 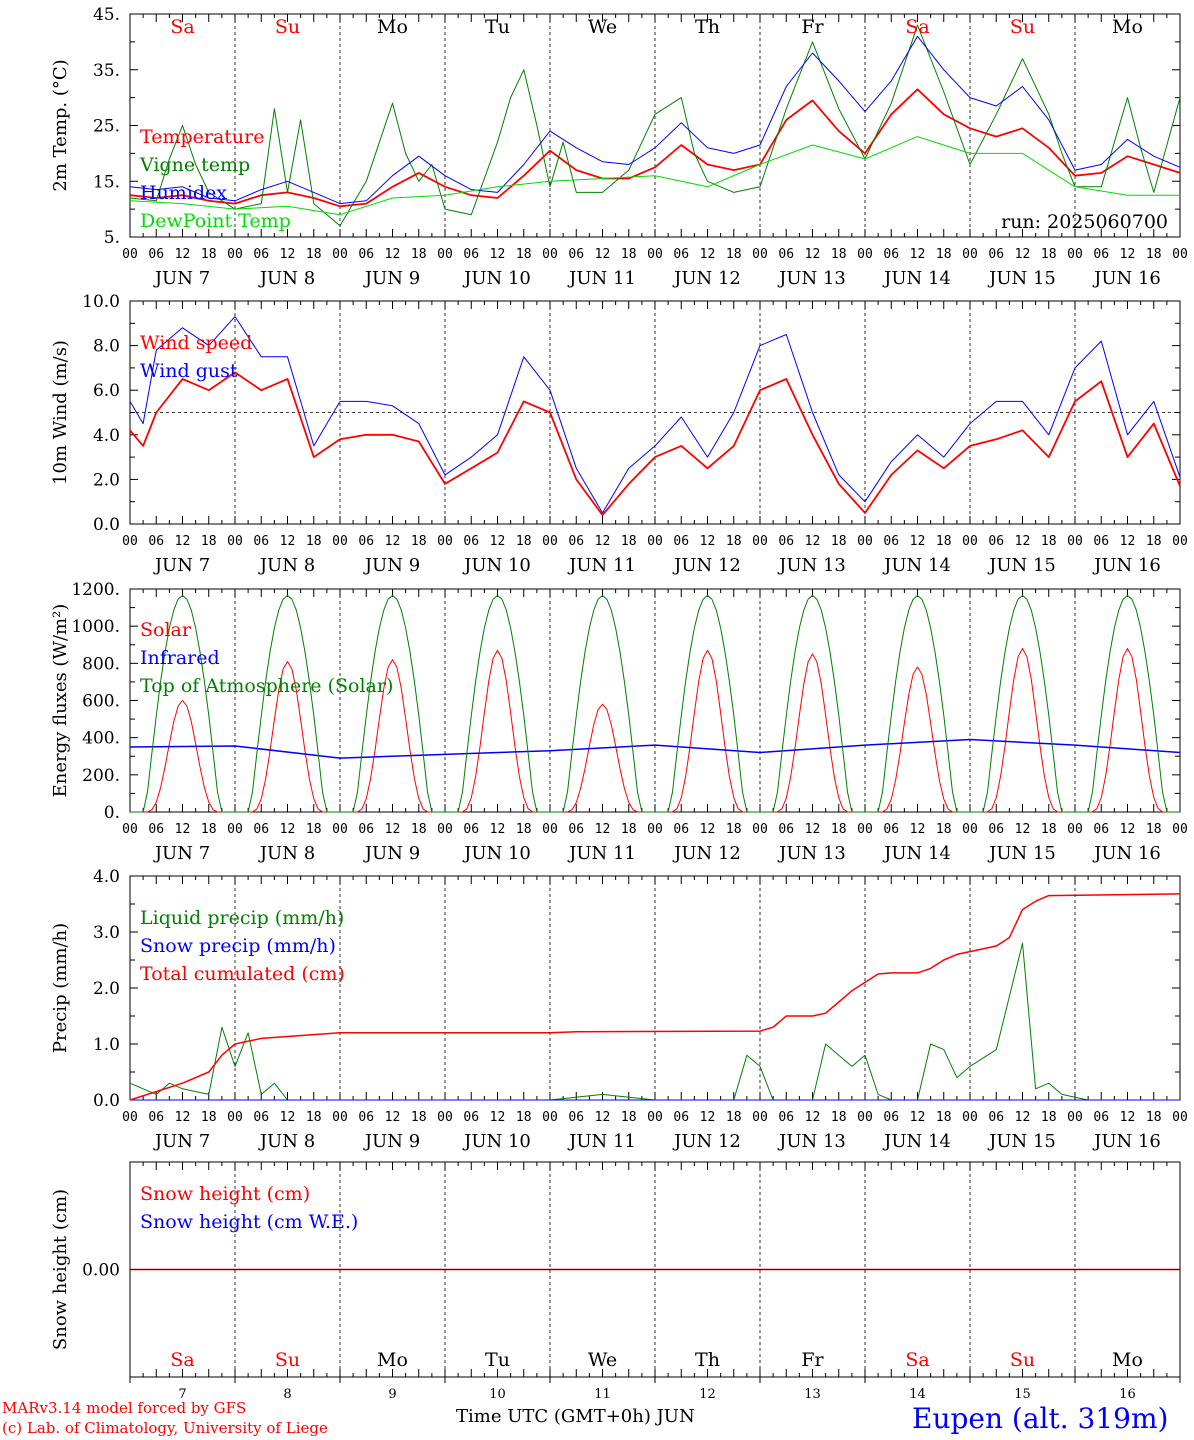 What do you see at coordinates (287, 1360) in the screenshot?
I see `weekday-bottom: Su` at bounding box center [287, 1360].